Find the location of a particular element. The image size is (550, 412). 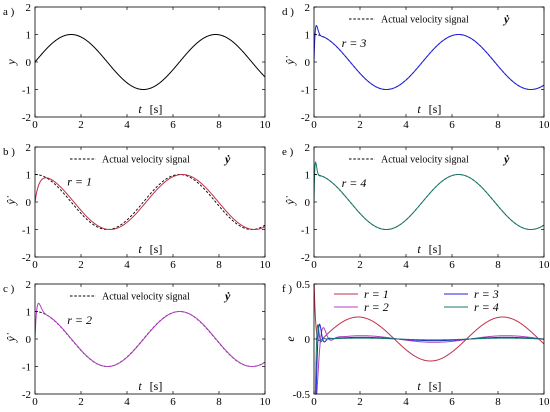

axes-frame-a is located at coordinates (150, 62).